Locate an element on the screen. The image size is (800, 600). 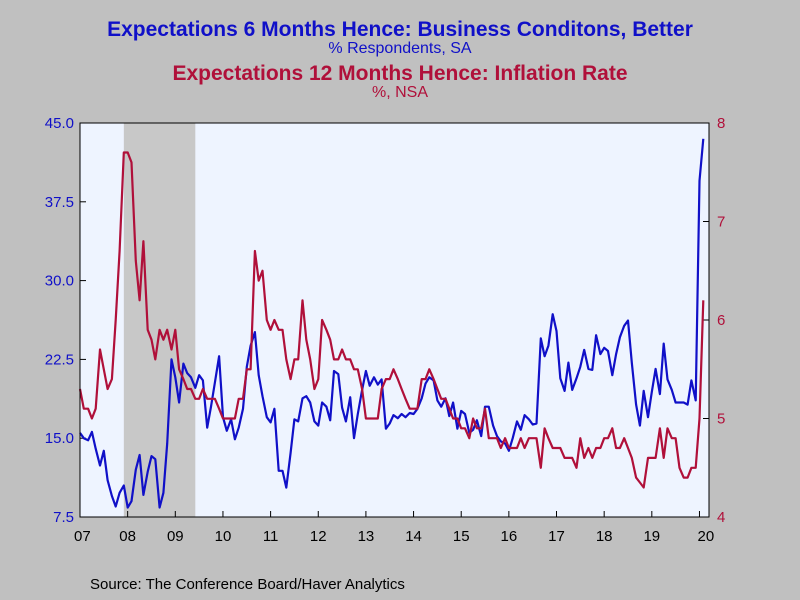
recession-shading is located at coordinates (159, 320).